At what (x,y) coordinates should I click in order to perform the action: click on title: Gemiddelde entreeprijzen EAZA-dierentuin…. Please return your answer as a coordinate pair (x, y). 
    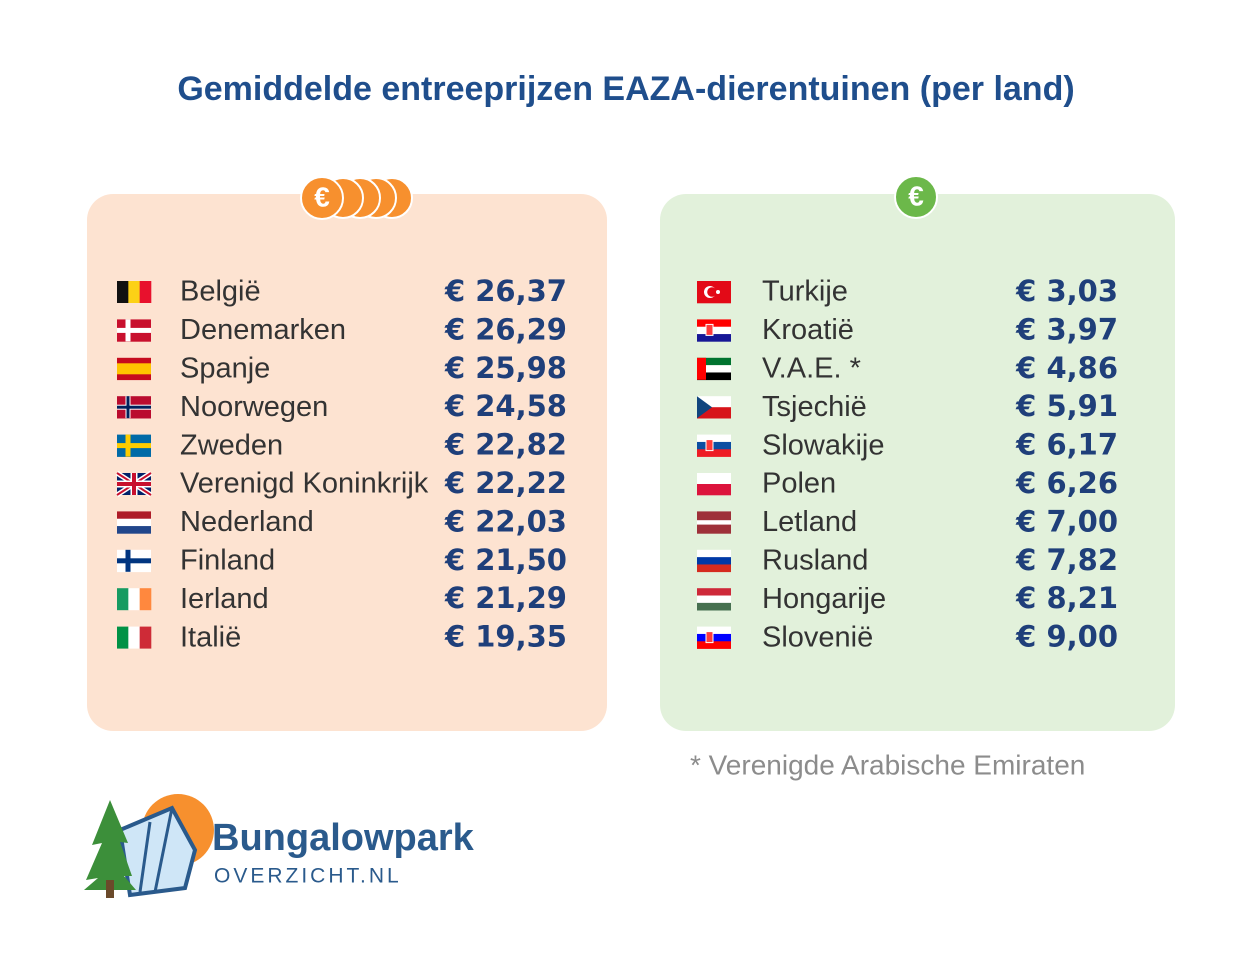
    Looking at the image, I should click on (625, 89).